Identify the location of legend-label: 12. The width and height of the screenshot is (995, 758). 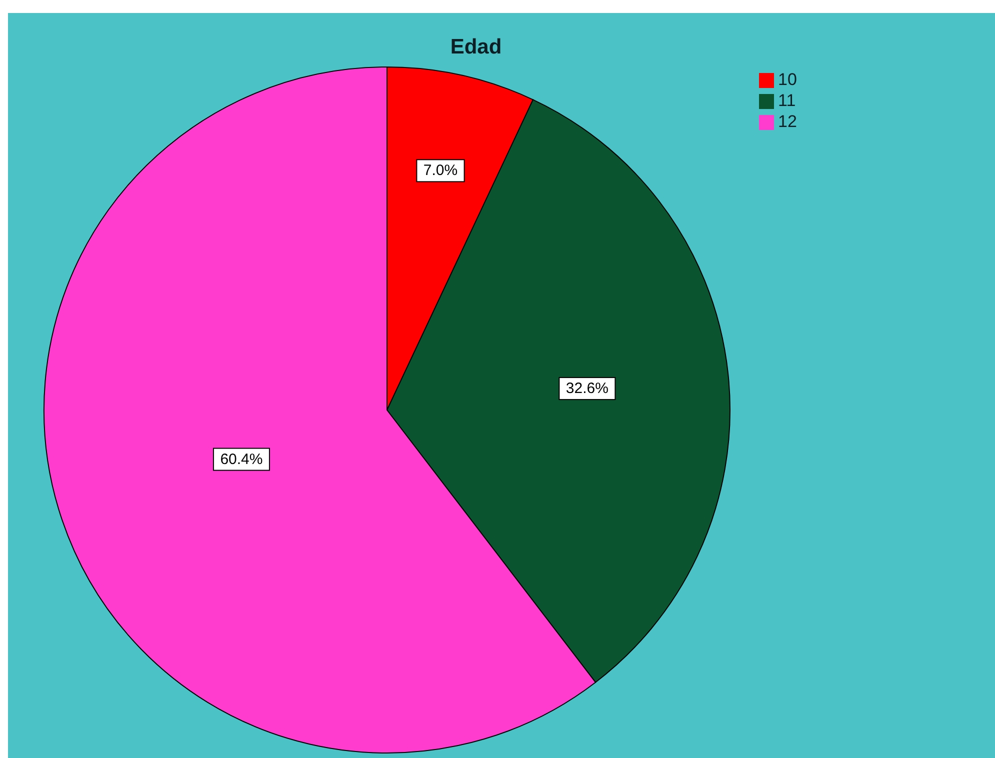
(787, 121).